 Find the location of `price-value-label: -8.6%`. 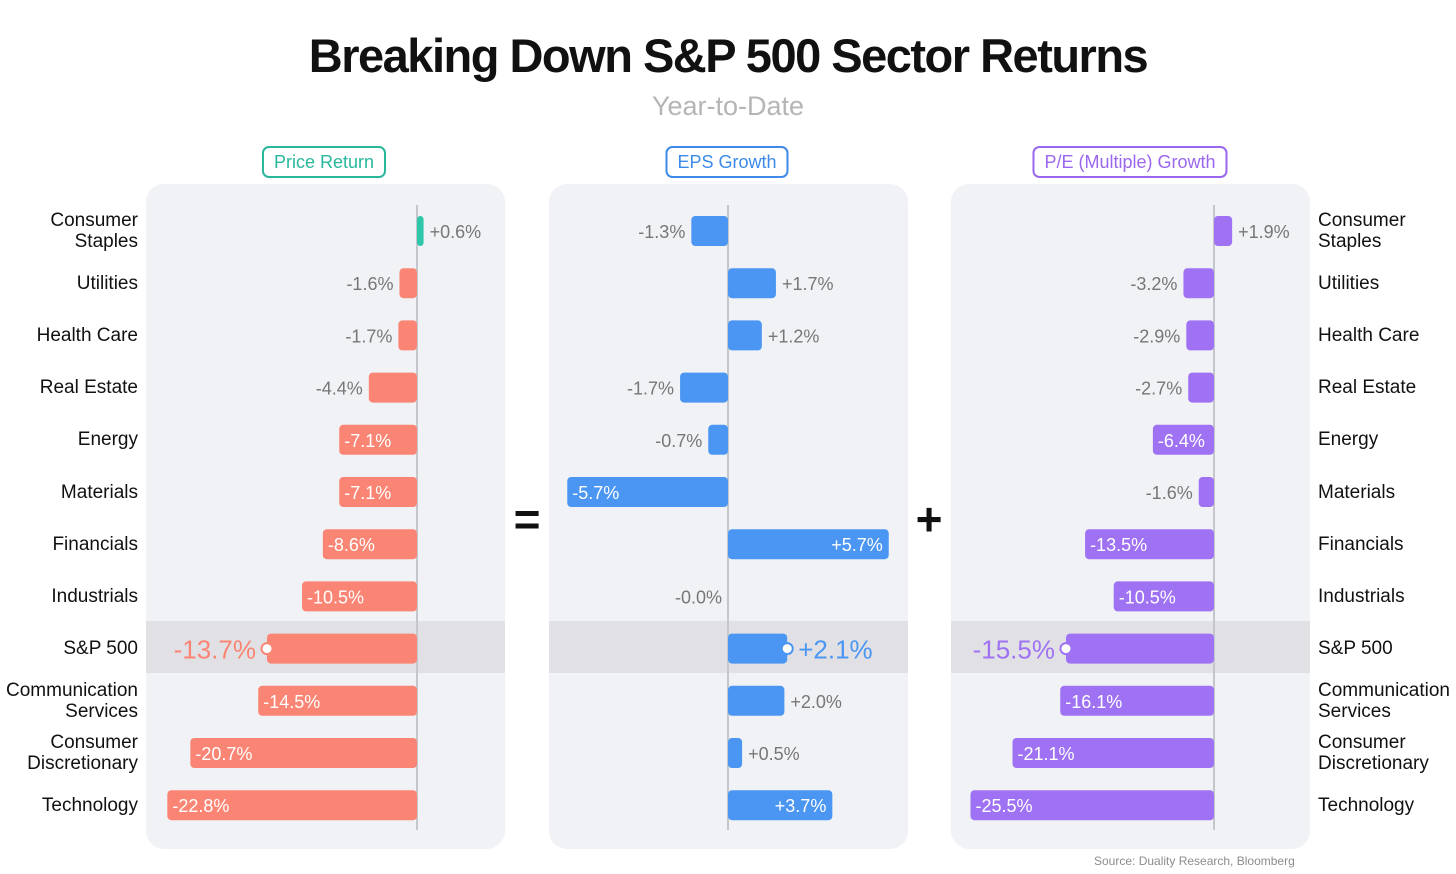

price-value-label: -8.6% is located at coordinates (351, 545).